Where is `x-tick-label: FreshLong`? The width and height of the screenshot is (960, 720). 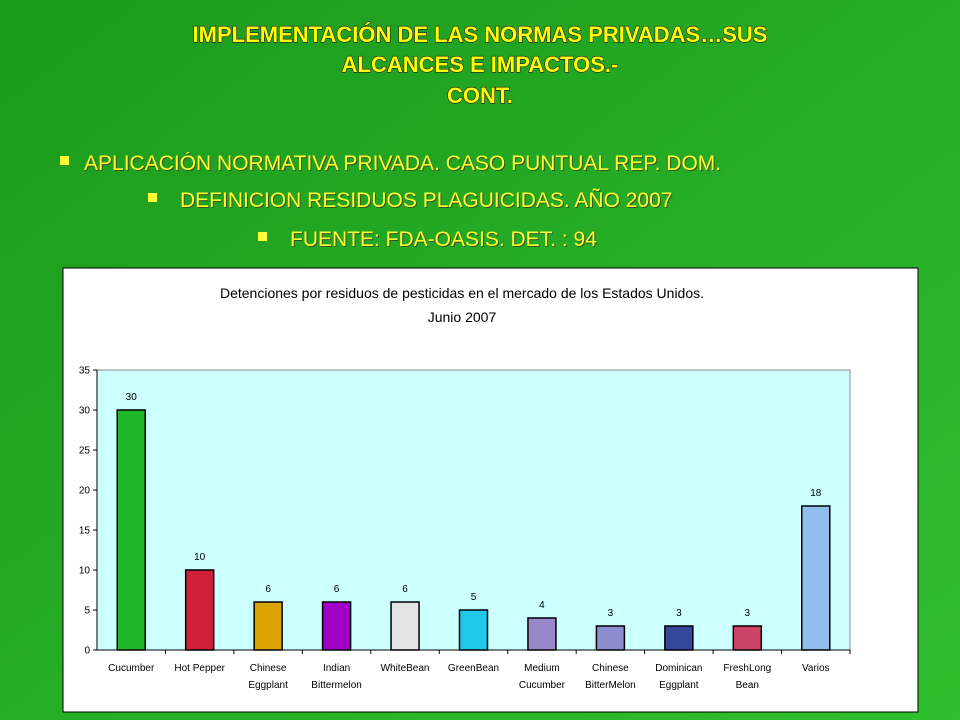 x-tick-label: FreshLong is located at coordinates (747, 668).